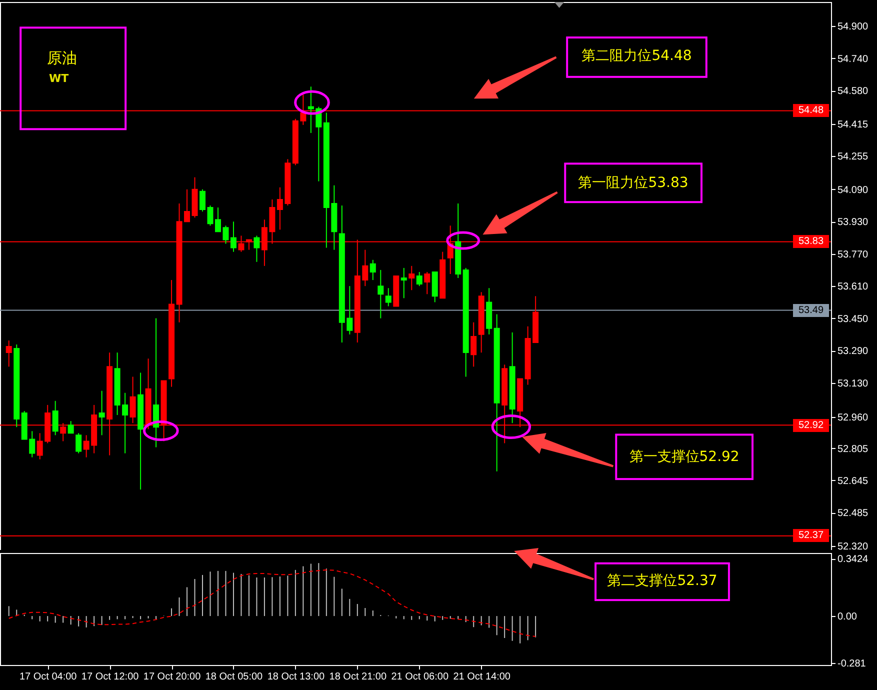 The image size is (877, 690). Describe the element at coordinates (853, 59) in the screenshot. I see `y-tick-label: 54.740` at that location.